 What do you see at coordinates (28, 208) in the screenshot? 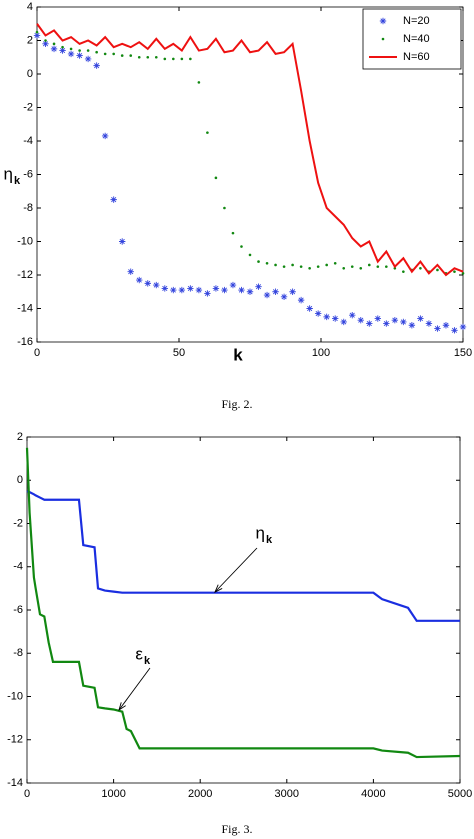
I see `y-tick-label: -8` at bounding box center [28, 208].